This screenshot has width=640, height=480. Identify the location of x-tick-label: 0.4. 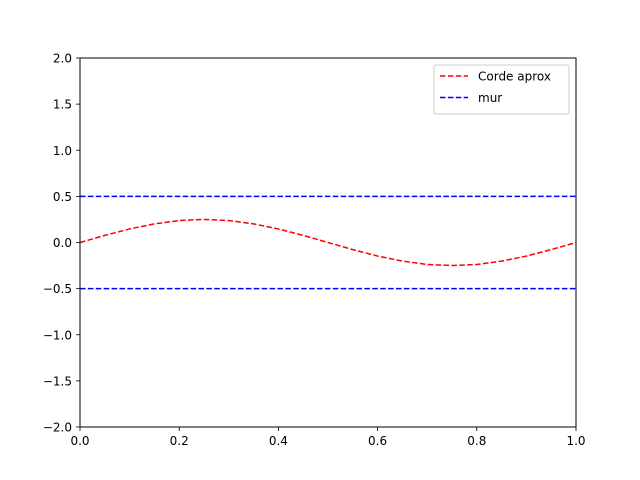
(278, 441).